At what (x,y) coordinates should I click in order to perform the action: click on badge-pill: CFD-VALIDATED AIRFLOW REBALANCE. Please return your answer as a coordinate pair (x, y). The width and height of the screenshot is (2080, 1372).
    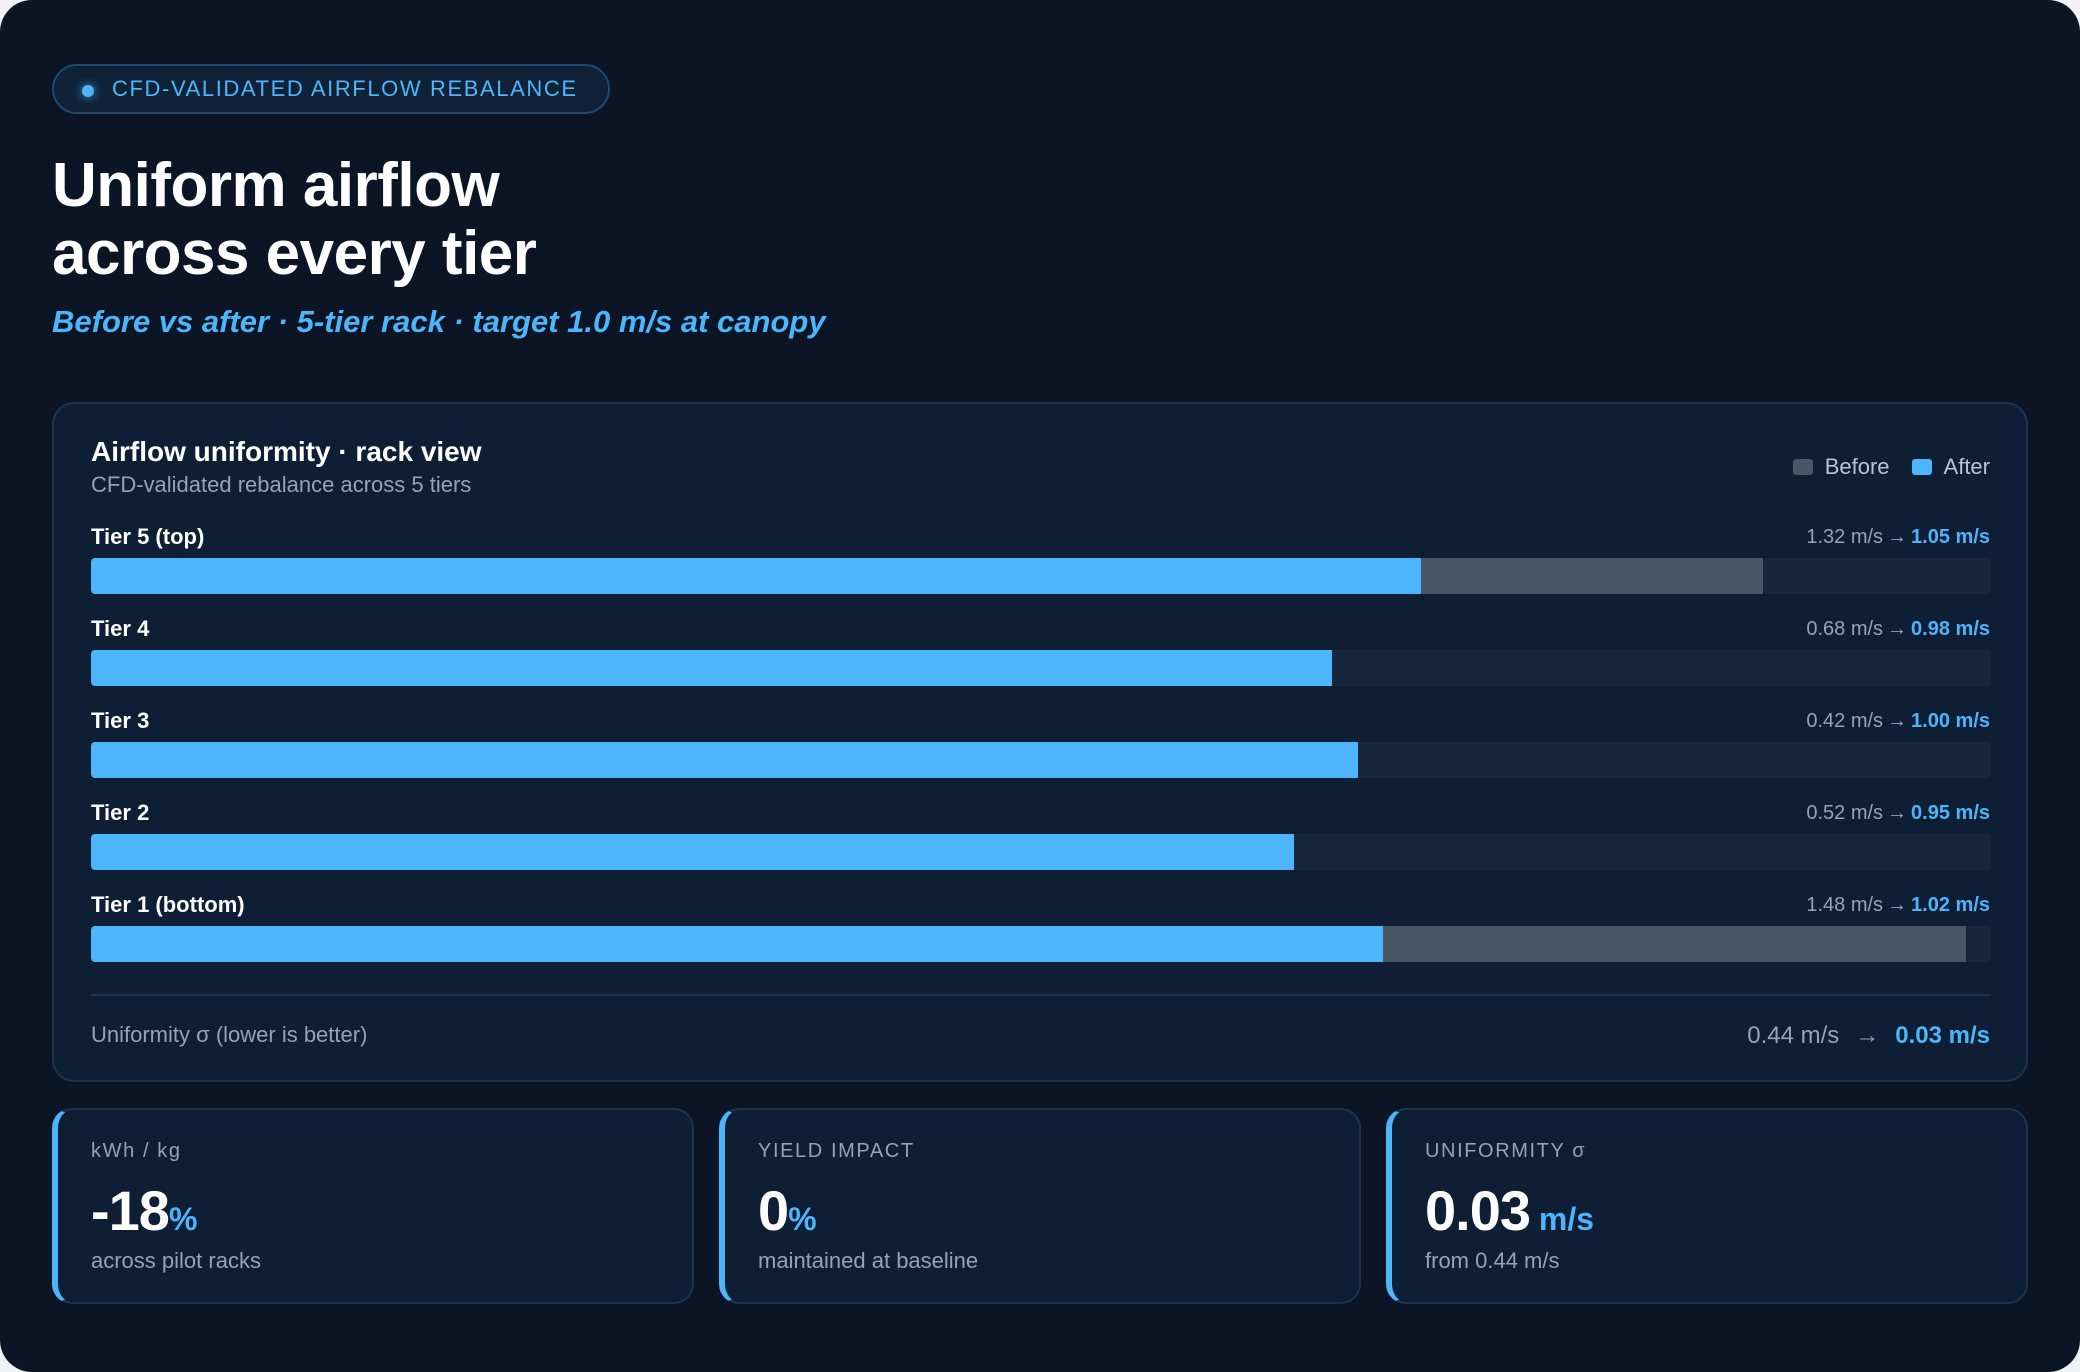
    Looking at the image, I should click on (331, 89).